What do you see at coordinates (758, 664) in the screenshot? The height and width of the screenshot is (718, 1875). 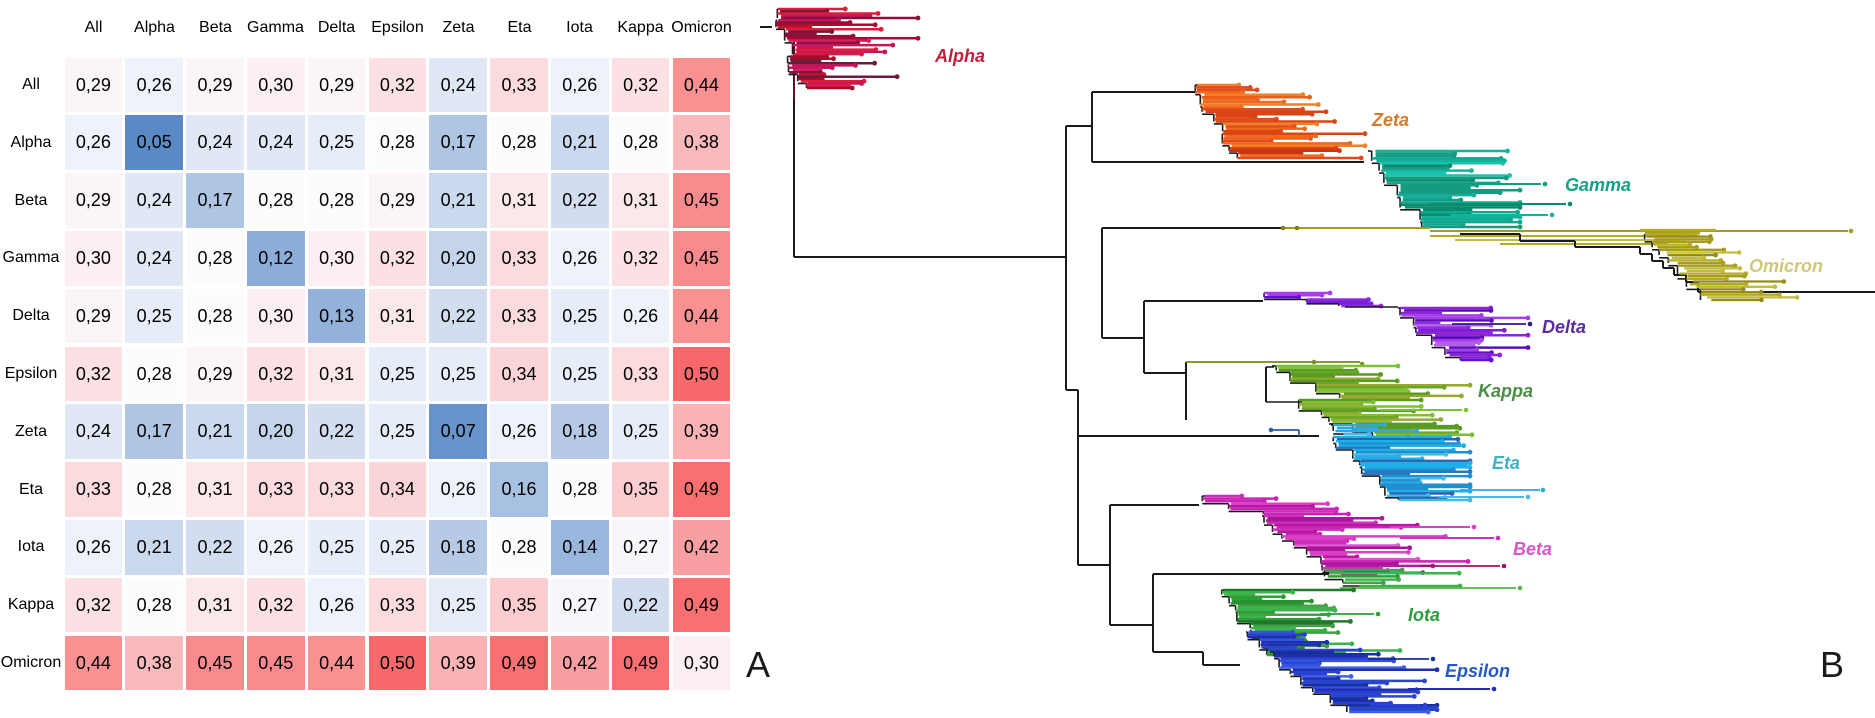 I see `svg-text: A` at bounding box center [758, 664].